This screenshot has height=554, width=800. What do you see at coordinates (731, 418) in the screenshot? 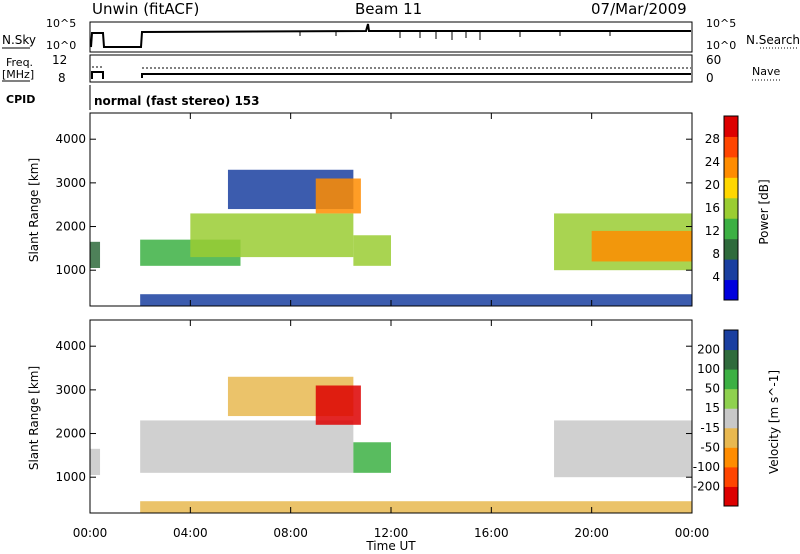
I see `velocity-colorbar-frame` at bounding box center [731, 418].